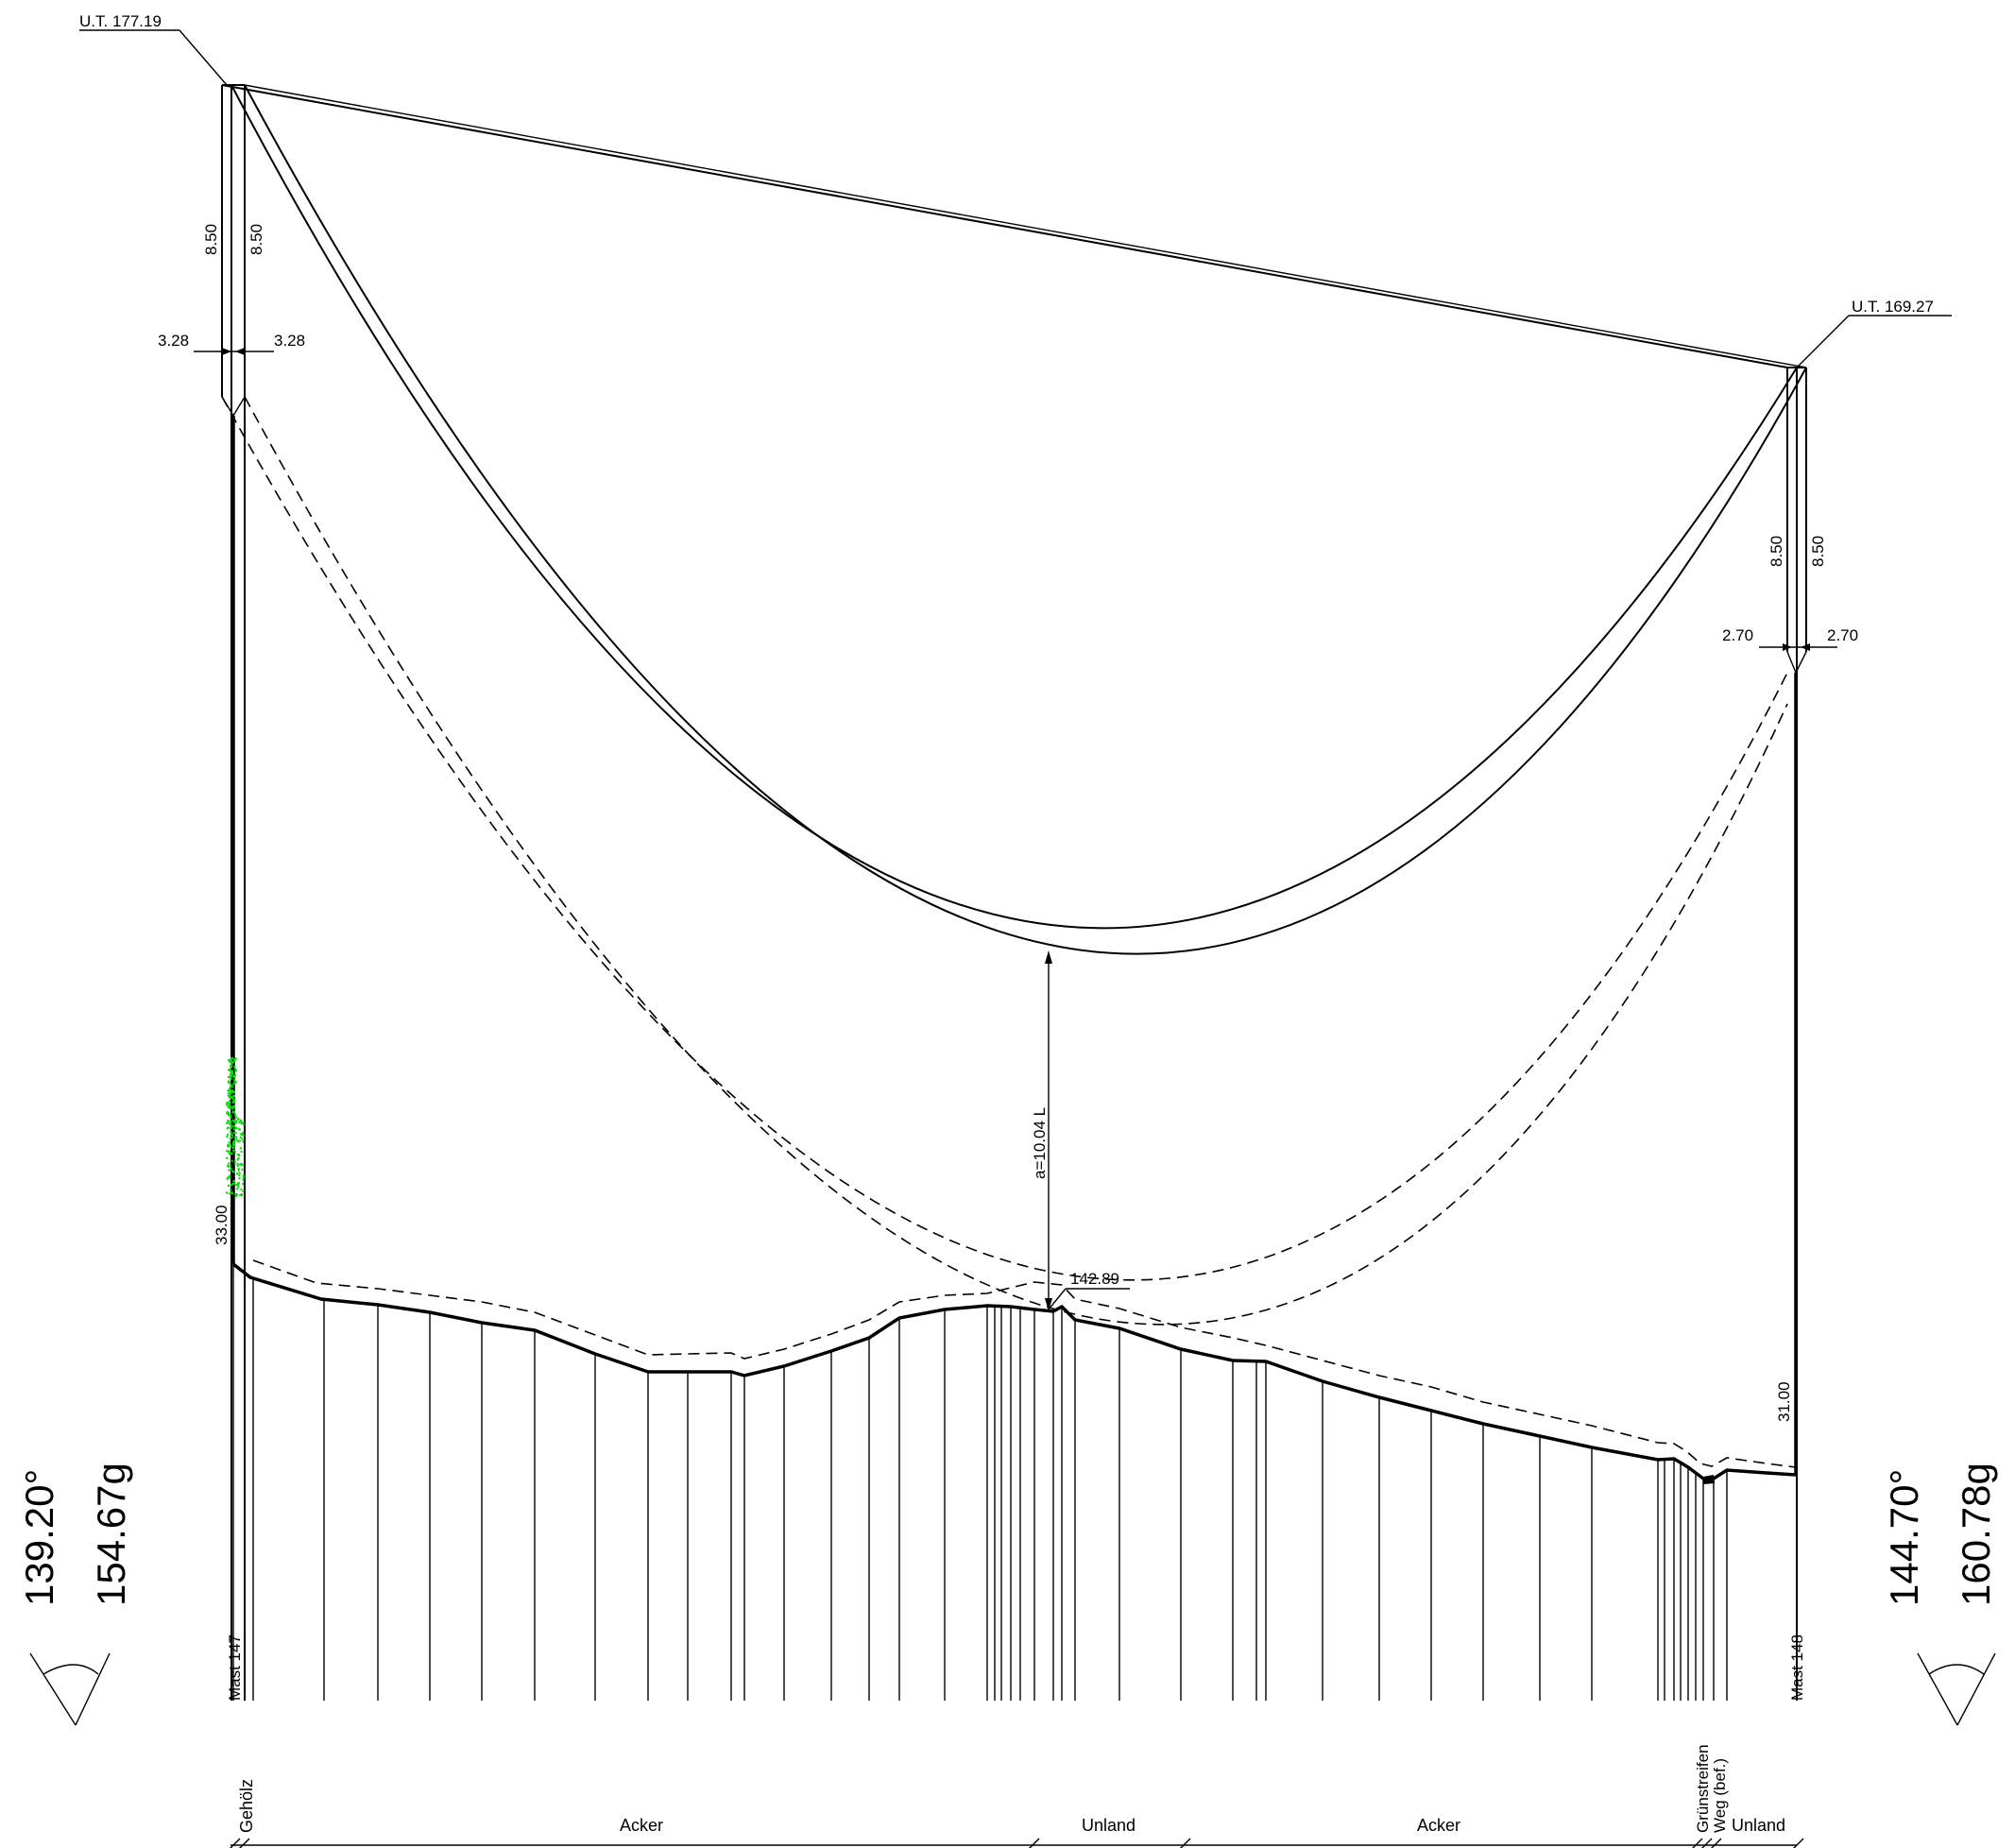  What do you see at coordinates (111, 1534) in the screenshot?
I see `angle-gon-left: 154.67g` at bounding box center [111, 1534].